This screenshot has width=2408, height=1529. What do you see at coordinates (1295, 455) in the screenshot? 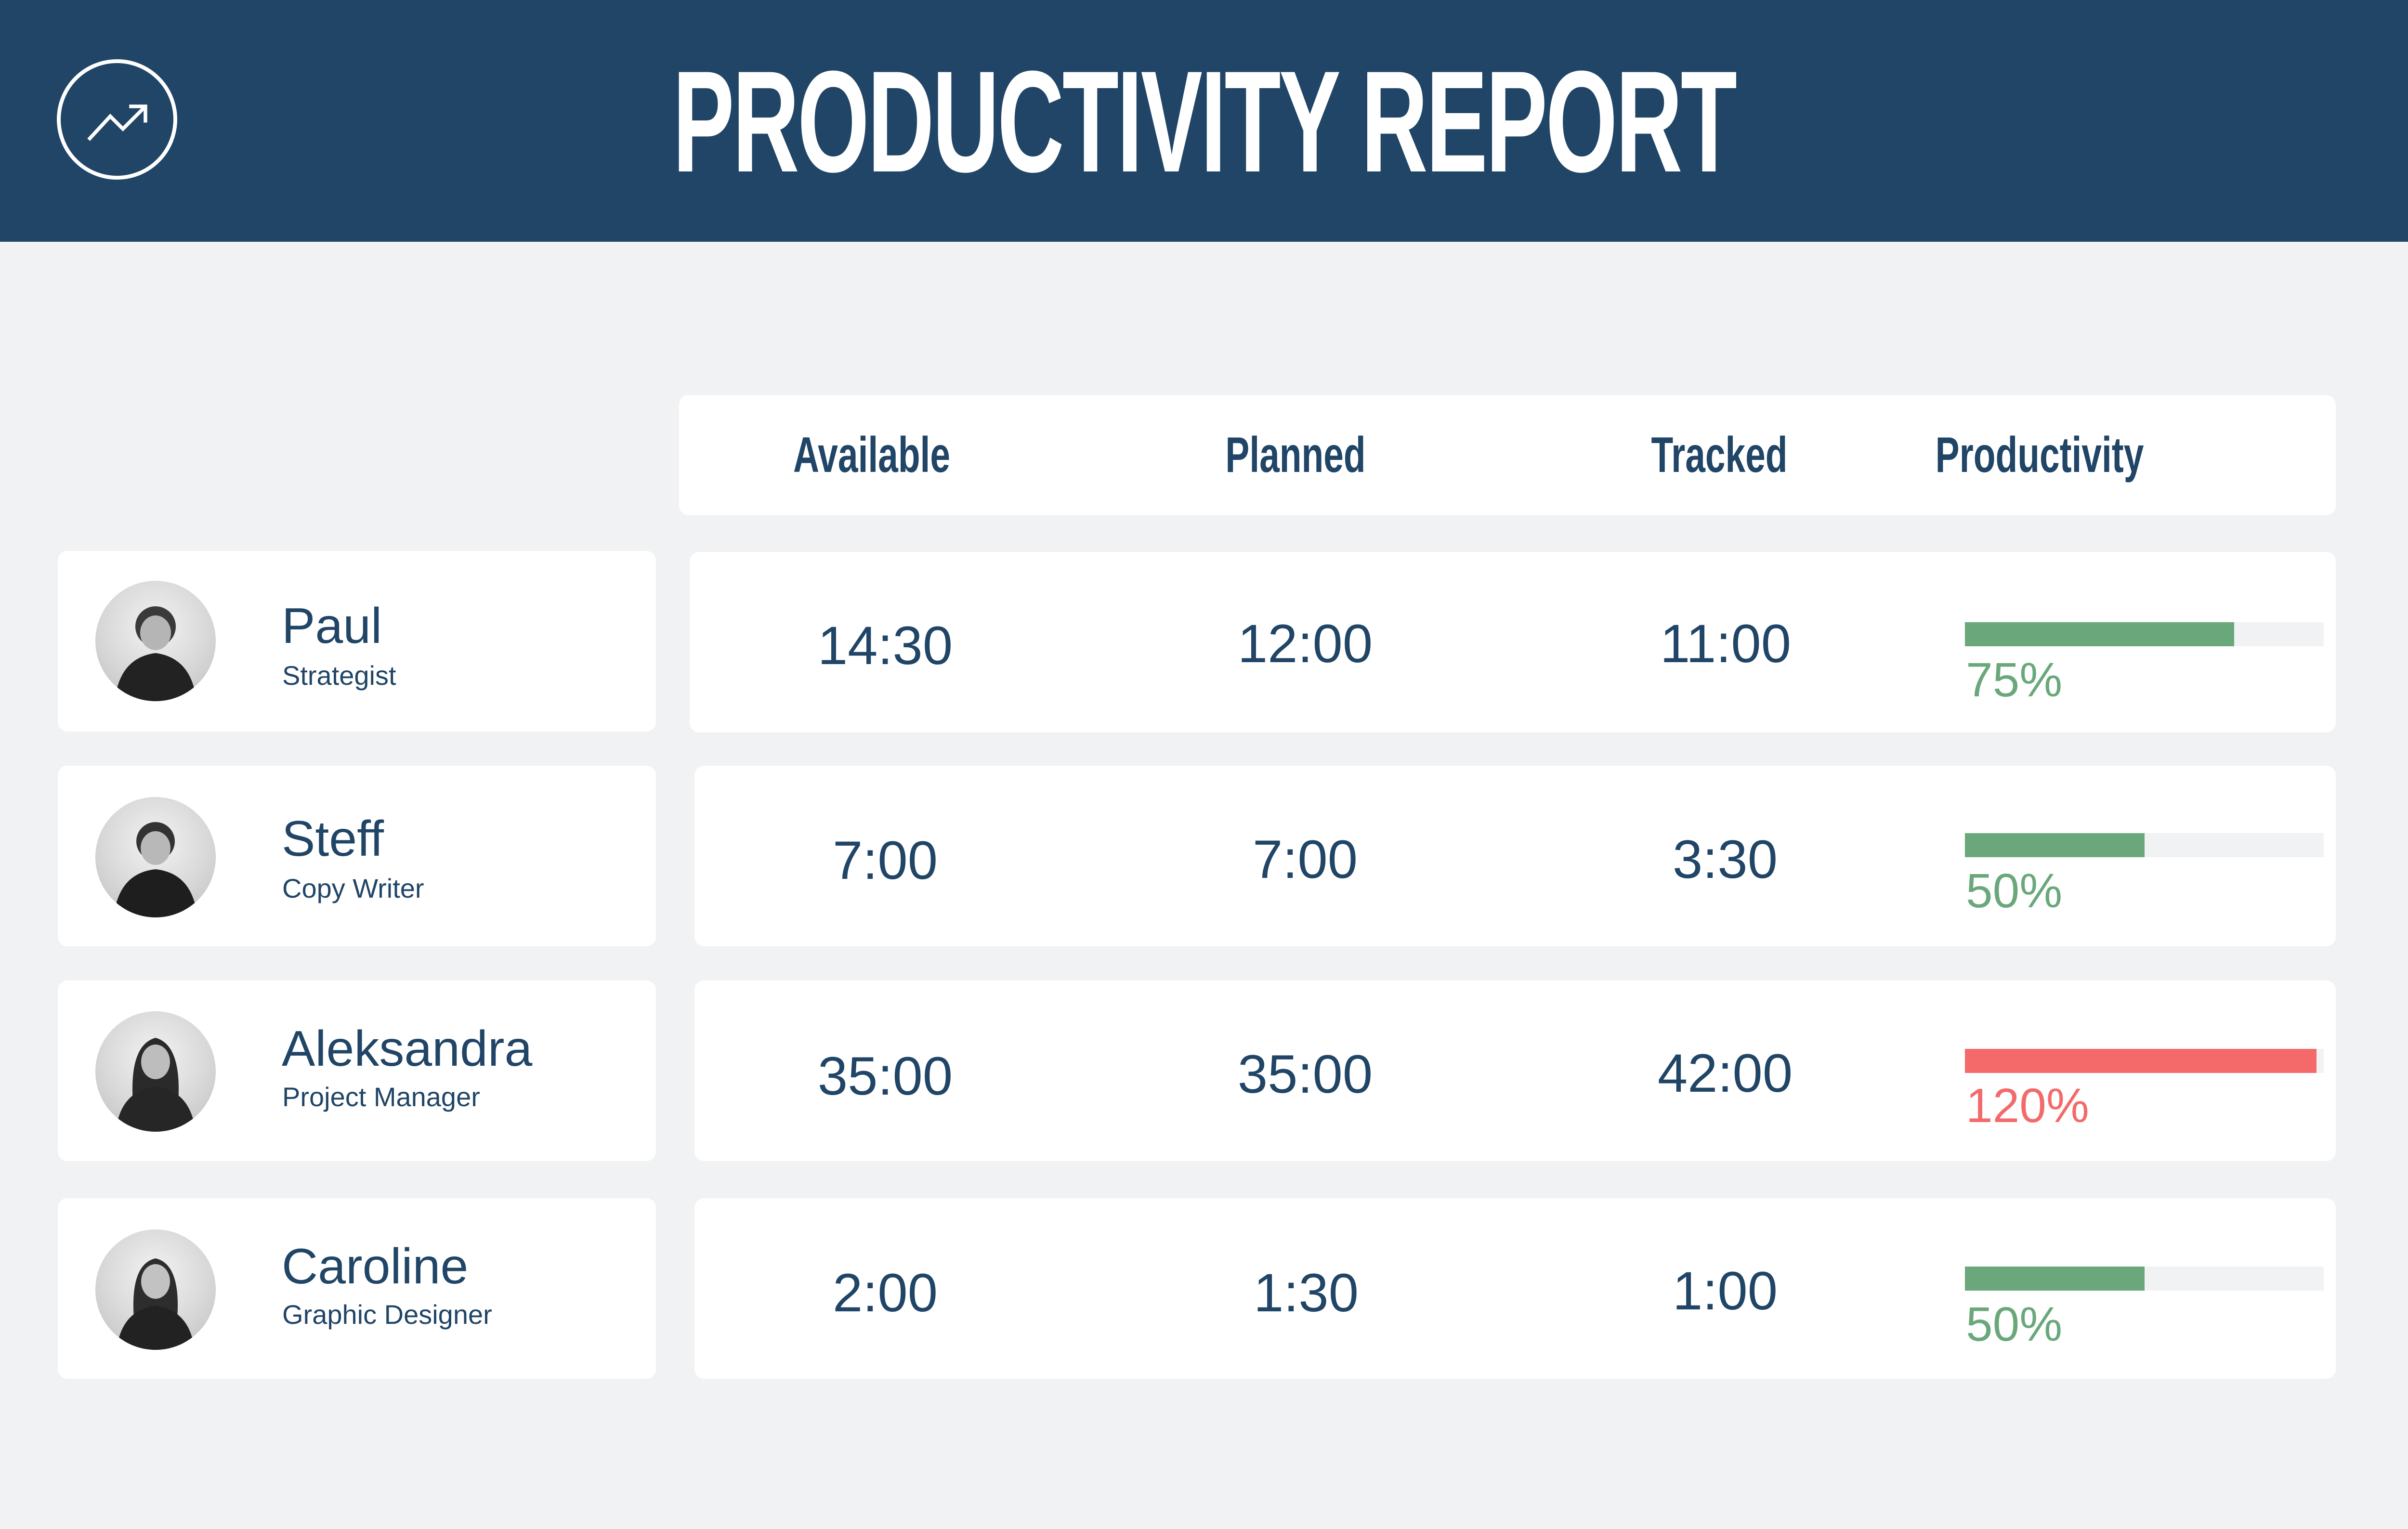
I see `column-header-planned: Planned` at bounding box center [1295, 455].